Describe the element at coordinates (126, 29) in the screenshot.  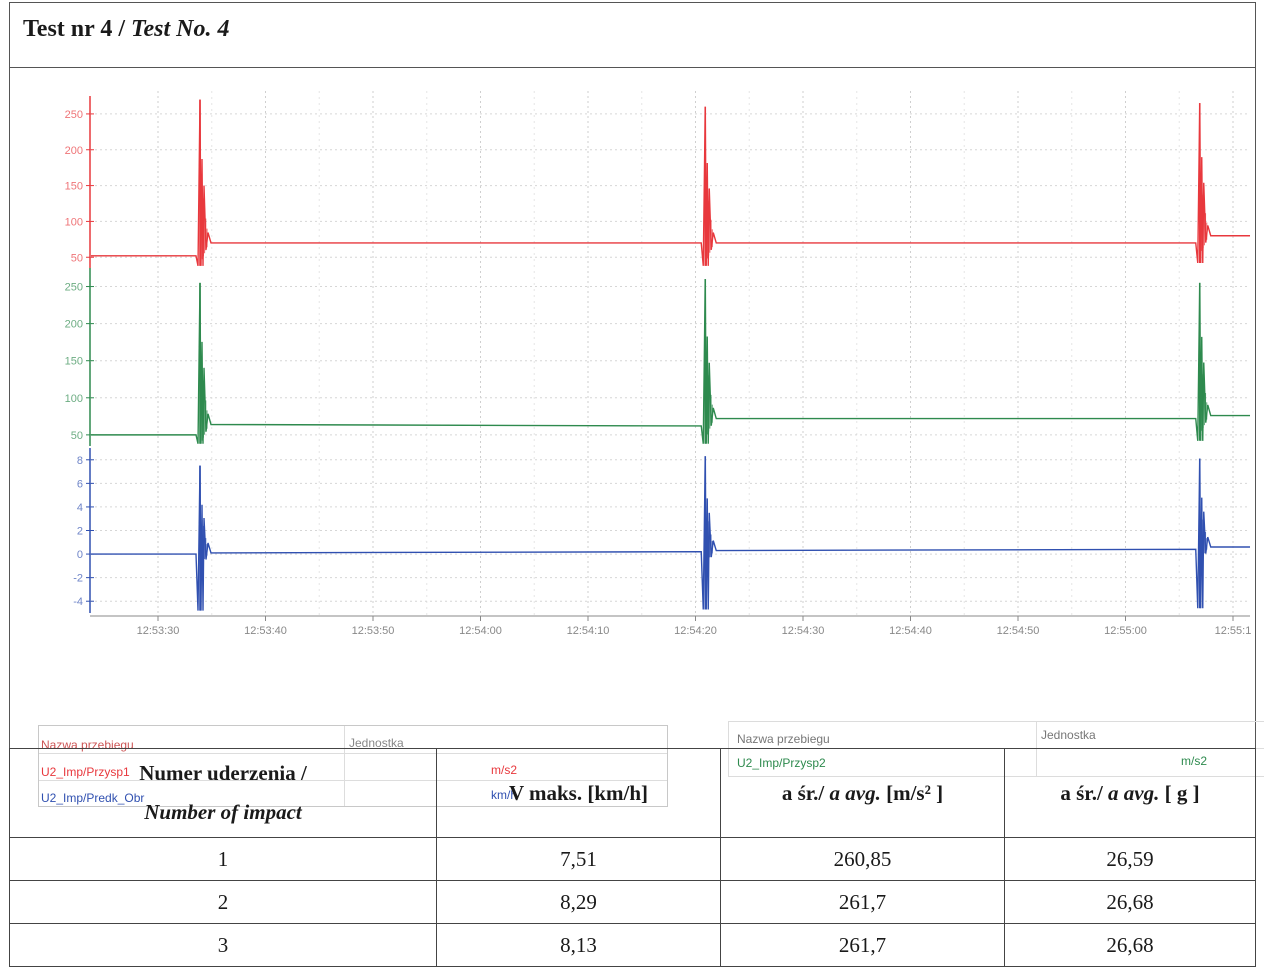
I see `page-title: Test nr 4 / Test No. 4` at that location.